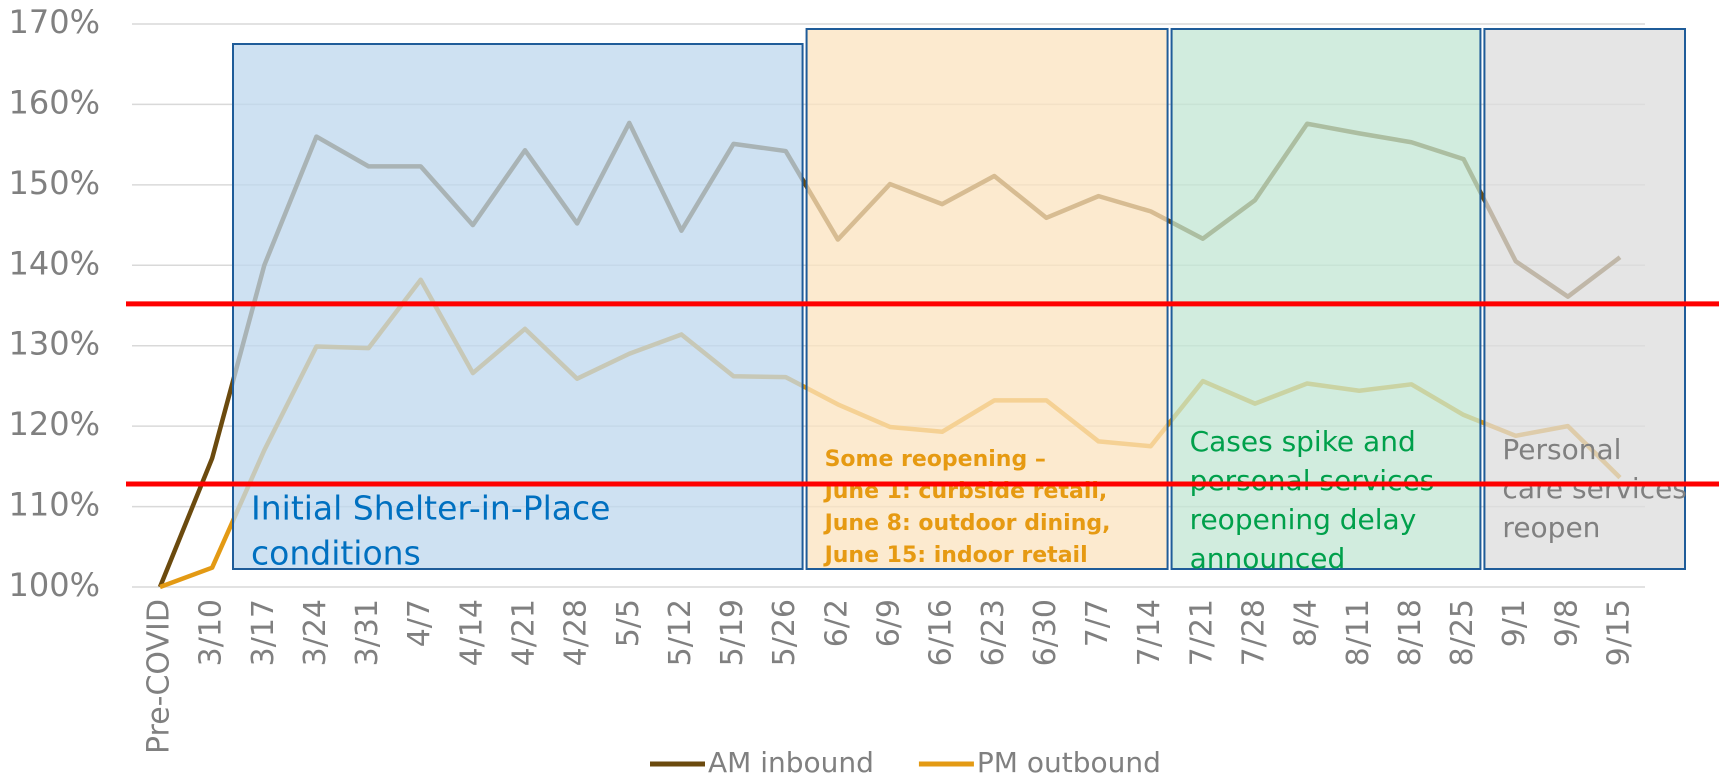  I want to click on legend-label: AM inbound, so click(791, 762).